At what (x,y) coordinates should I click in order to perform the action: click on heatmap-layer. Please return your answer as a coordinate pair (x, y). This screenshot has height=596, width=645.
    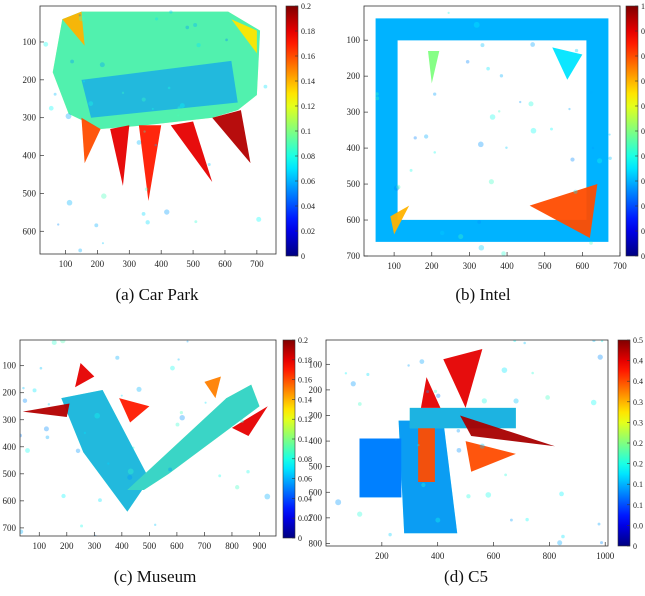
    Looking at the image, I should click on (469, 443).